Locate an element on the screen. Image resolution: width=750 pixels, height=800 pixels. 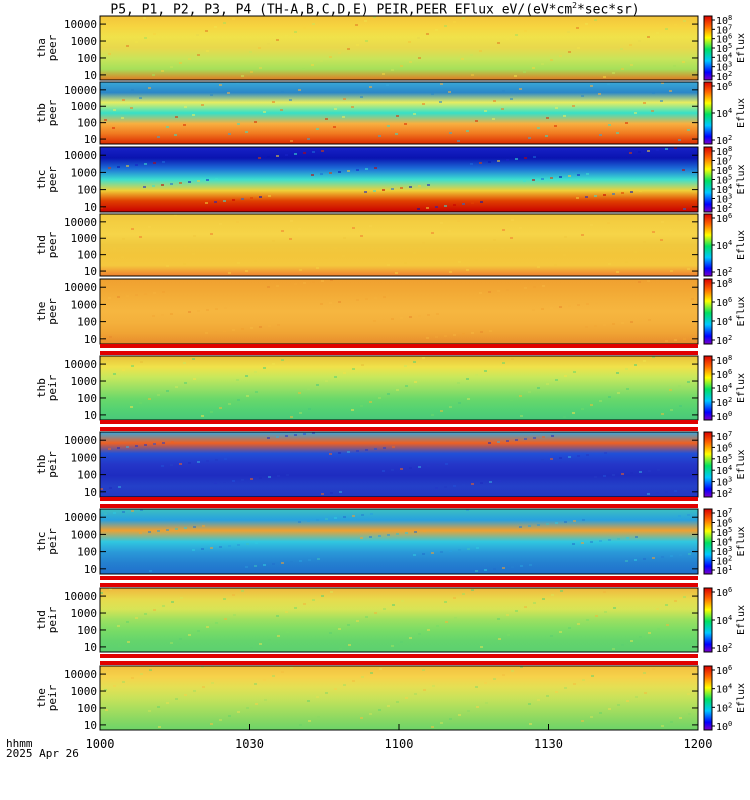
y-axis-label: the is located at coordinates (41, 312).